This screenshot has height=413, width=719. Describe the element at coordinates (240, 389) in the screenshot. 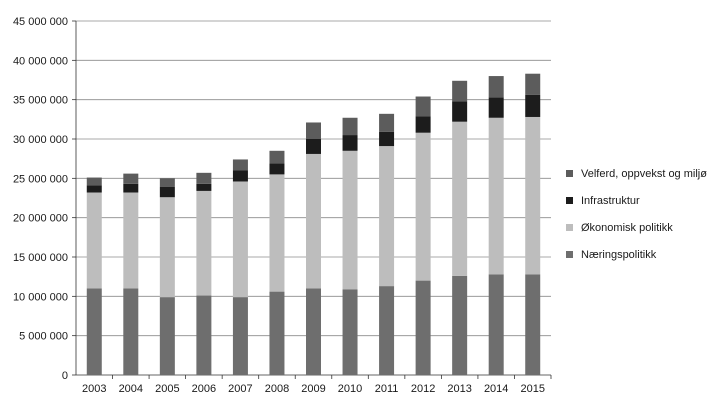

I see `x-tick-label: 2007` at that location.